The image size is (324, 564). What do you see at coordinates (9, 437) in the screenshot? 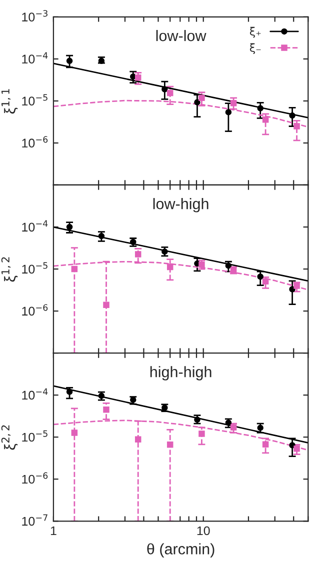
I see `y-axis-title: ξ$^{2,2}$` at bounding box center [9, 437].